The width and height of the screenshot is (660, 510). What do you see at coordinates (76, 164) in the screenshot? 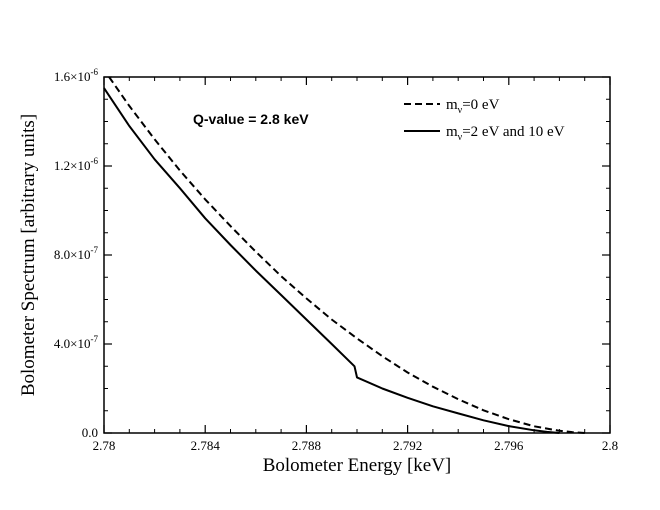
I see `y-tick-label: 1.2×10⁻⁶` at bounding box center [76, 164].